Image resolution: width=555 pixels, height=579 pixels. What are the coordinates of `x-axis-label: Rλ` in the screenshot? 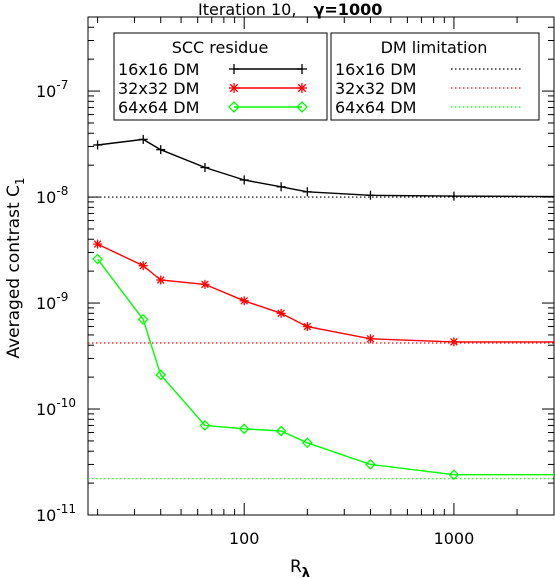 It's located at (300, 568).